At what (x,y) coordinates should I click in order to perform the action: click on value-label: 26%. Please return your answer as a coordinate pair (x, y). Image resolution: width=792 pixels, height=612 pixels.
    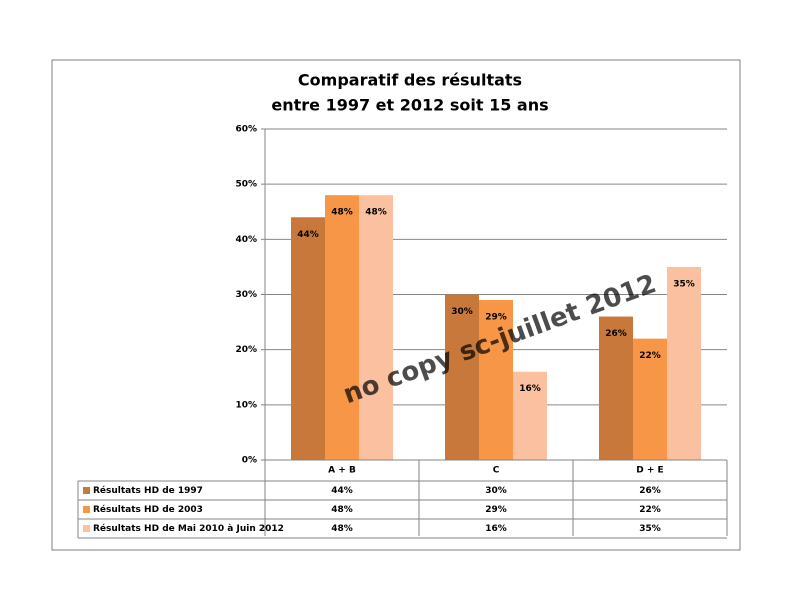
    Looking at the image, I should click on (616, 334).